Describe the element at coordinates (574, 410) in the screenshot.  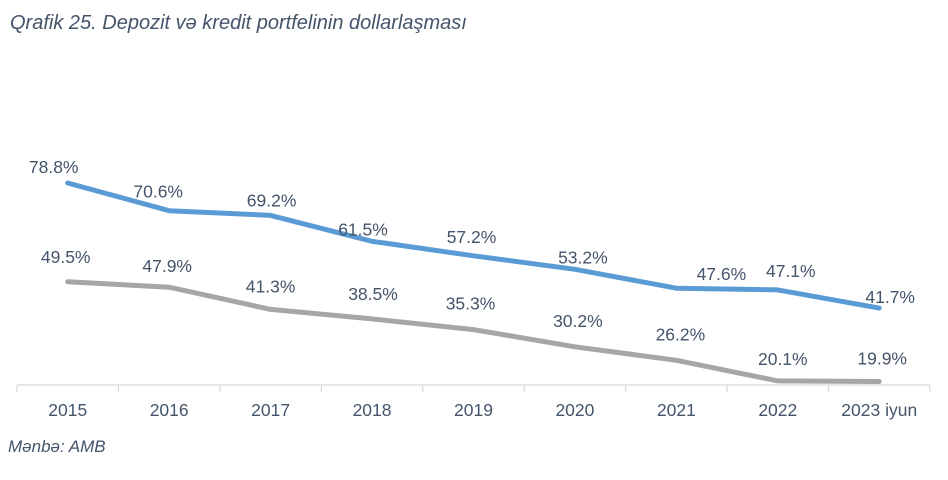
I see `x-axis-label: 2020` at that location.